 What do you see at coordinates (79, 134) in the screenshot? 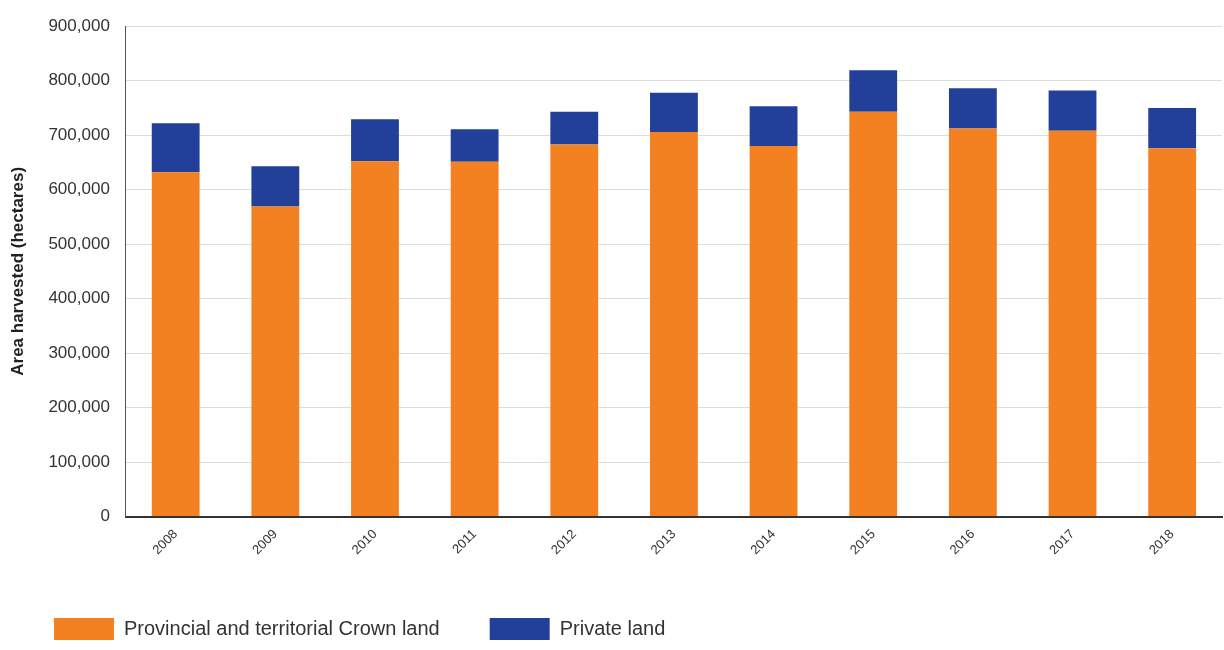
I see `y-tick-label: 700,000` at bounding box center [79, 134].